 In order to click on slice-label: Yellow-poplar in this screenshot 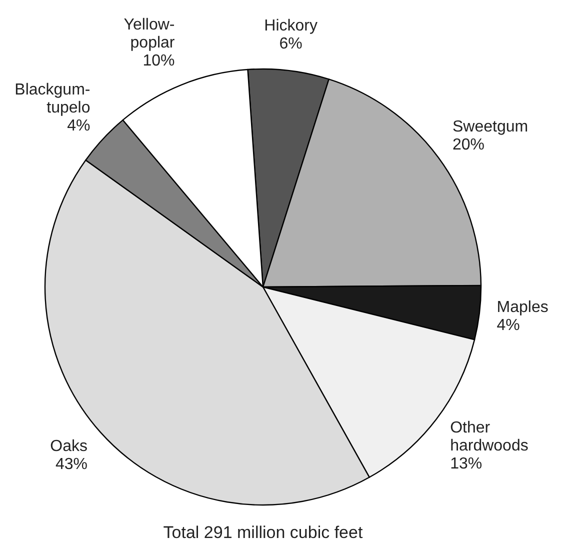, I will do `click(150, 34)`.